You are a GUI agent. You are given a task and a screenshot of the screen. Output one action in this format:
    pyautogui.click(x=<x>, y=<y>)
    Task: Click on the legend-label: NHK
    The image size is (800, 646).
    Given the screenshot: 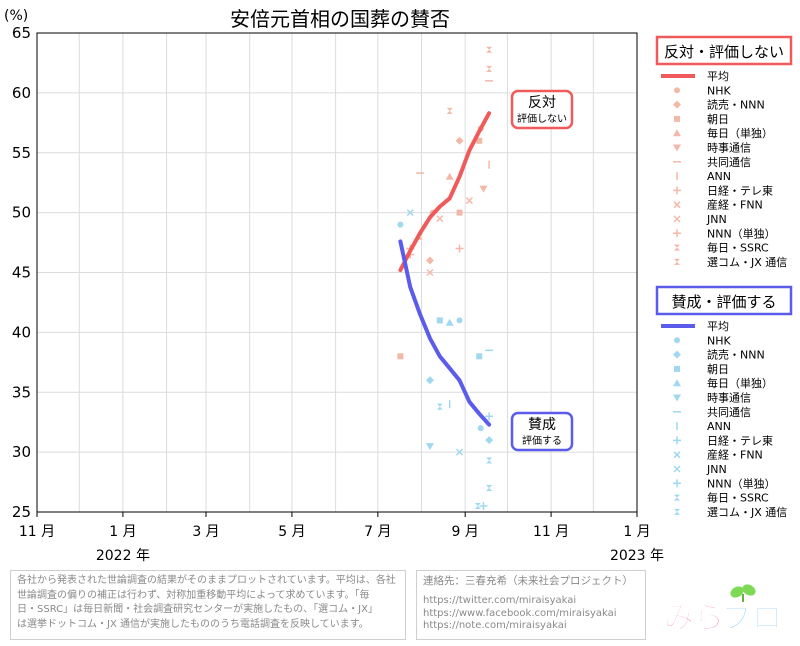 What is the action you would take?
    pyautogui.click(x=719, y=90)
    